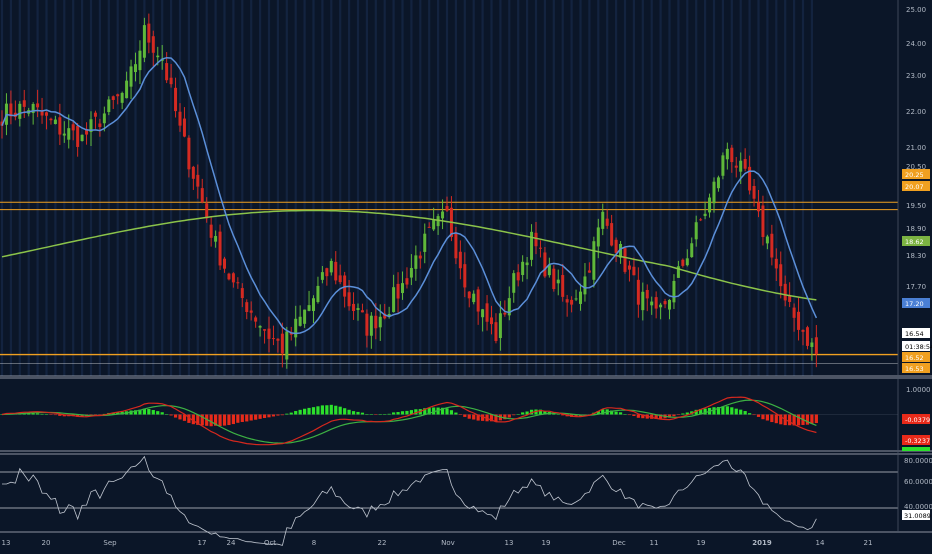  Describe the element at coordinates (437, 543) in the screenshot. I see `time-axis: 13 20 Sep 17 24 Oct 8 22 Nov 13 19 Dec 11 19 2019 14 21` at that location.